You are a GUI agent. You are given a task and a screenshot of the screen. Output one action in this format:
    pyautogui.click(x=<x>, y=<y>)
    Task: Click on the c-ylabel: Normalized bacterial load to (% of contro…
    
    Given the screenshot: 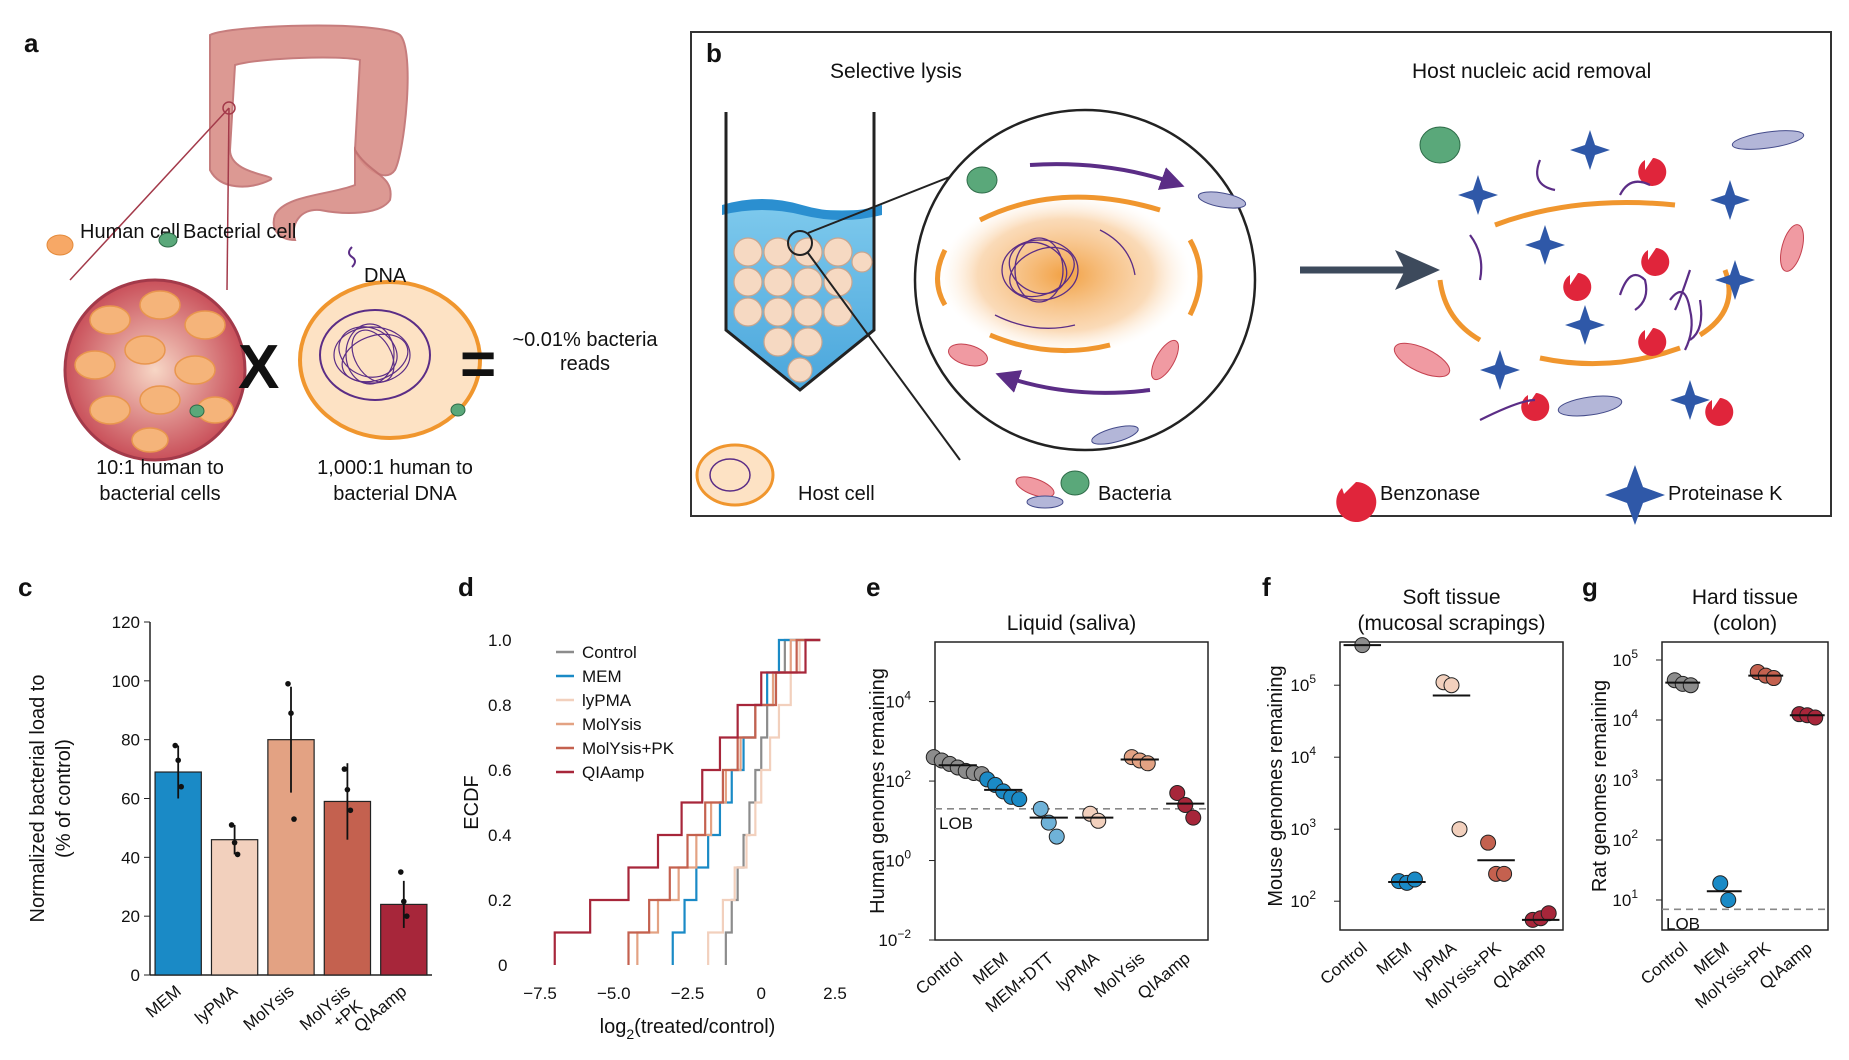 What is the action you would take?
    pyautogui.click(x=51, y=799)
    